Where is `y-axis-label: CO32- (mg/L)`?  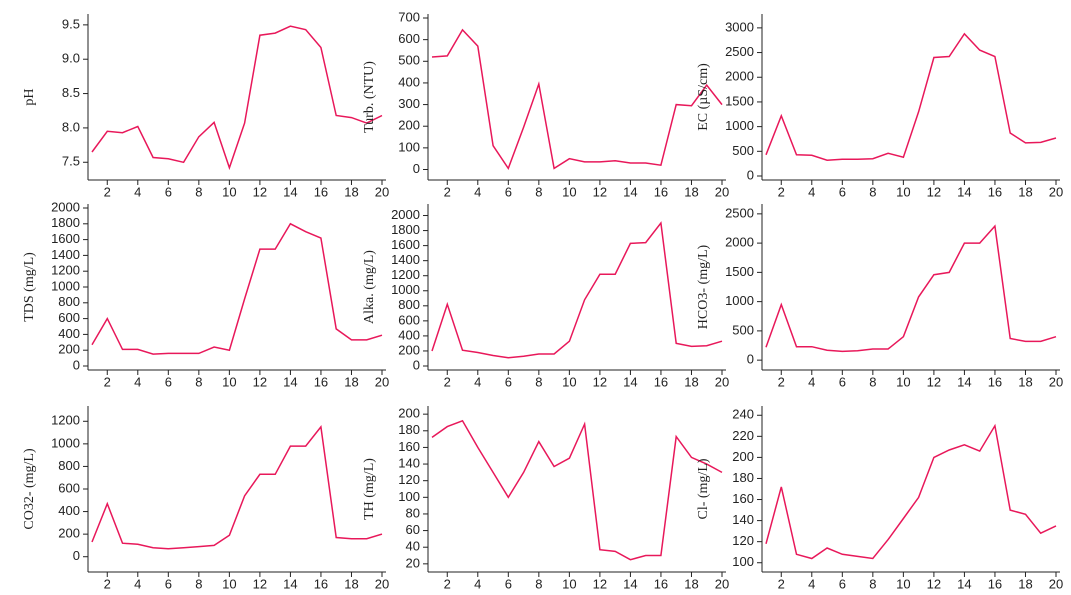 y-axis-label: CO32- (mg/L) is located at coordinates (29, 489).